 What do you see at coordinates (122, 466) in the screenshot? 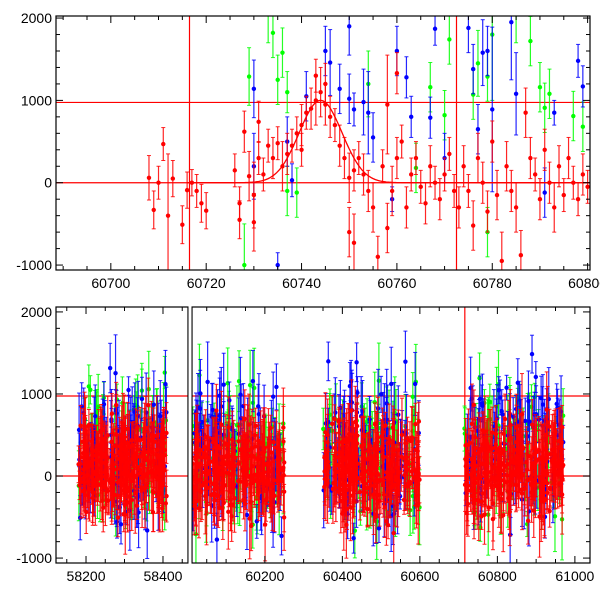
I see `series-red` at bounding box center [122, 466].